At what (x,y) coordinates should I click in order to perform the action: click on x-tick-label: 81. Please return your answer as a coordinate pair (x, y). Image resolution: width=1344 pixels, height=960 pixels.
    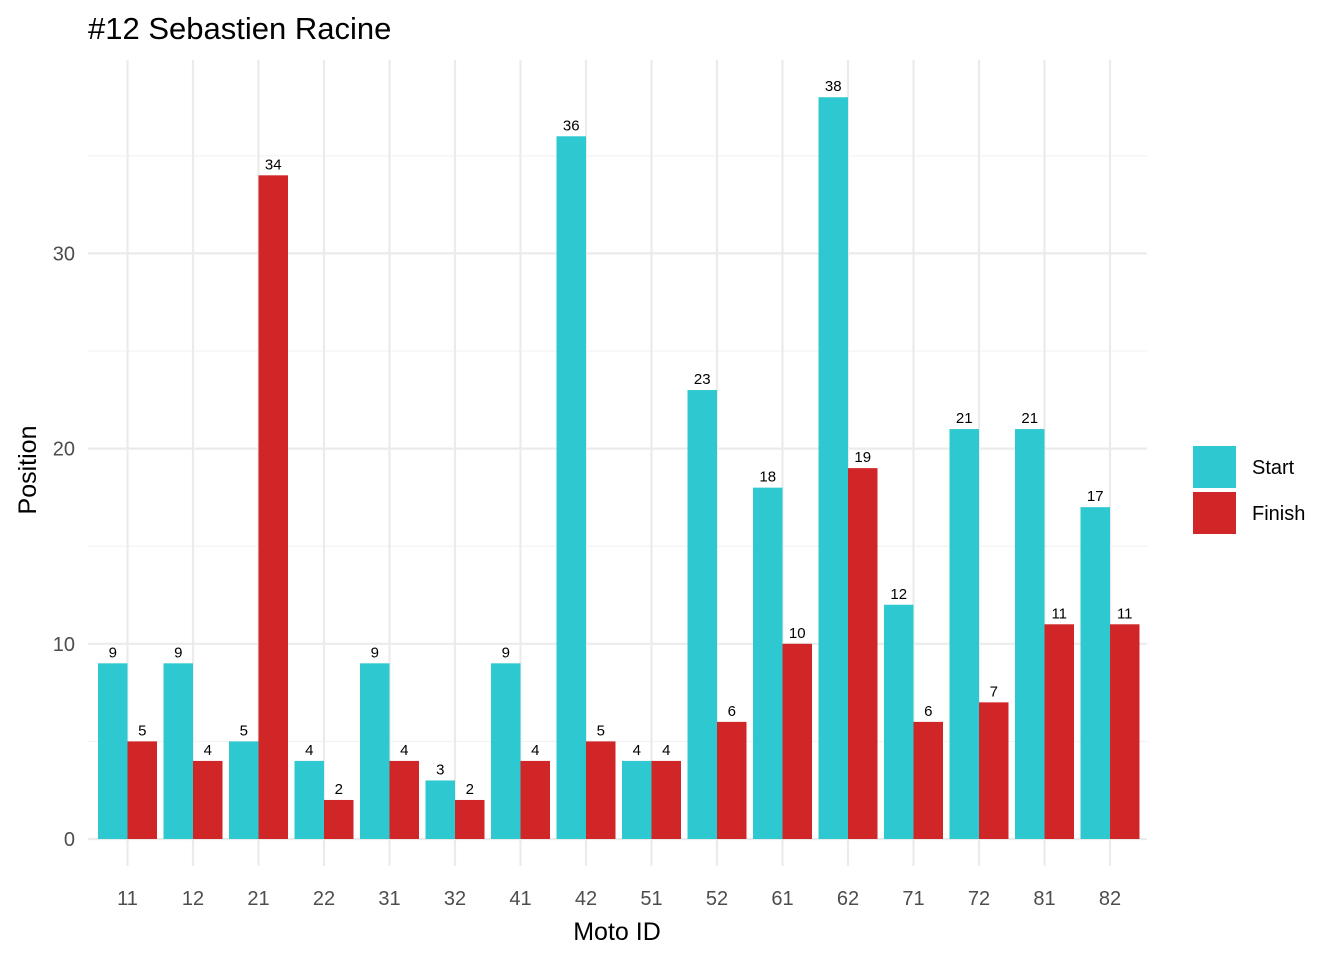
    Looking at the image, I should click on (1044, 899).